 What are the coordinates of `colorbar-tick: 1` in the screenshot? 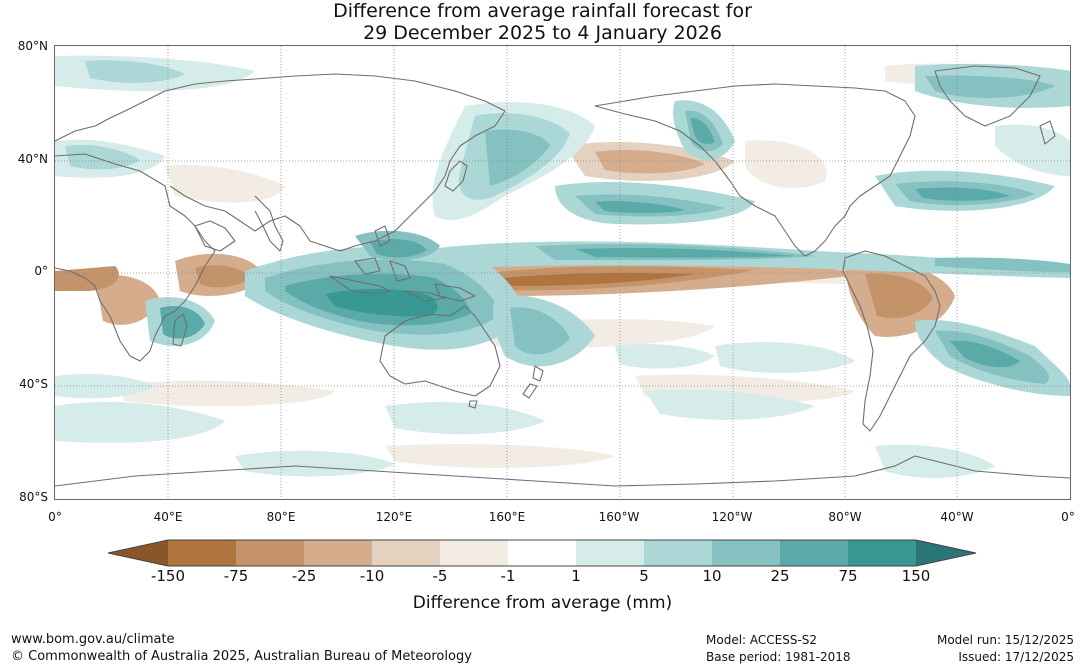 It's located at (576, 576).